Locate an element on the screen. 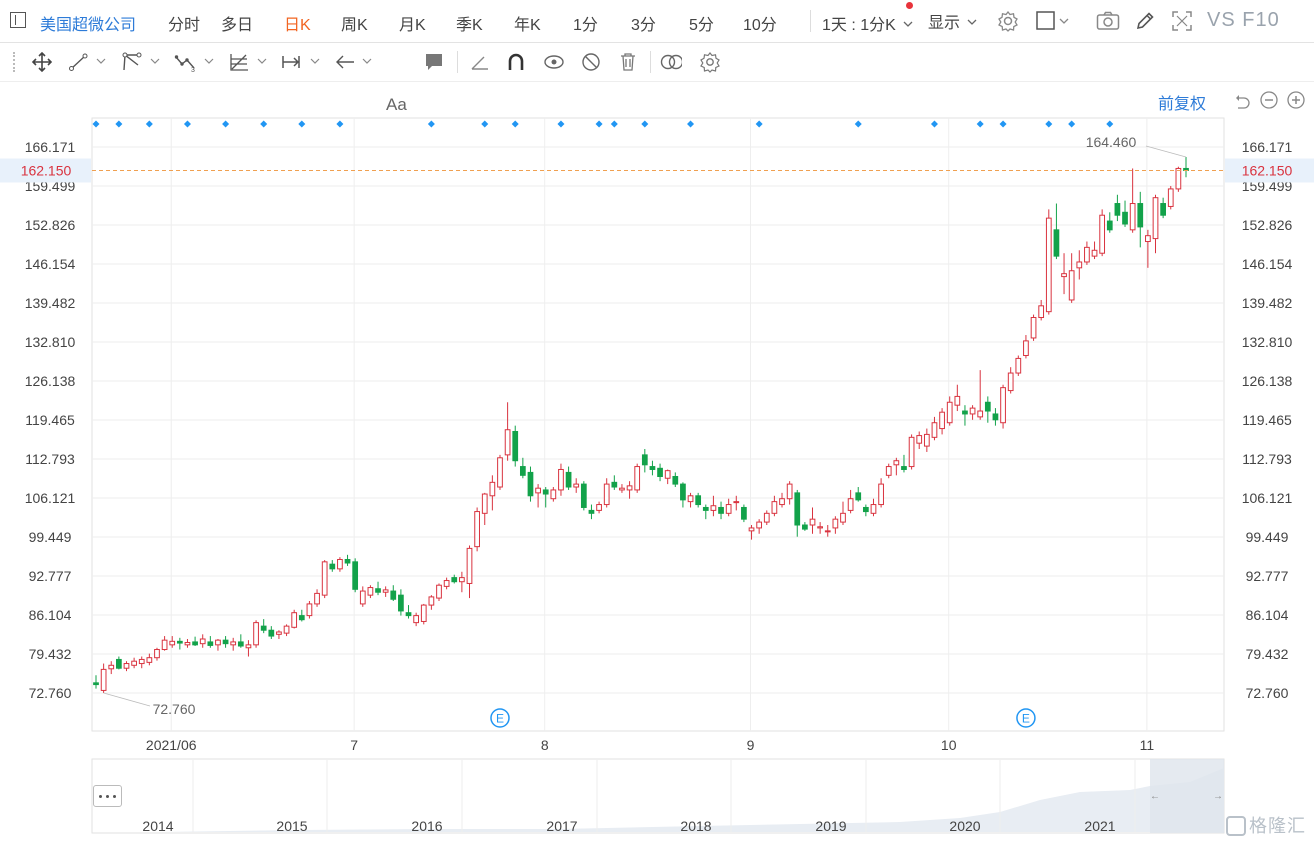  display-select: 显示 is located at coordinates (952, 21).